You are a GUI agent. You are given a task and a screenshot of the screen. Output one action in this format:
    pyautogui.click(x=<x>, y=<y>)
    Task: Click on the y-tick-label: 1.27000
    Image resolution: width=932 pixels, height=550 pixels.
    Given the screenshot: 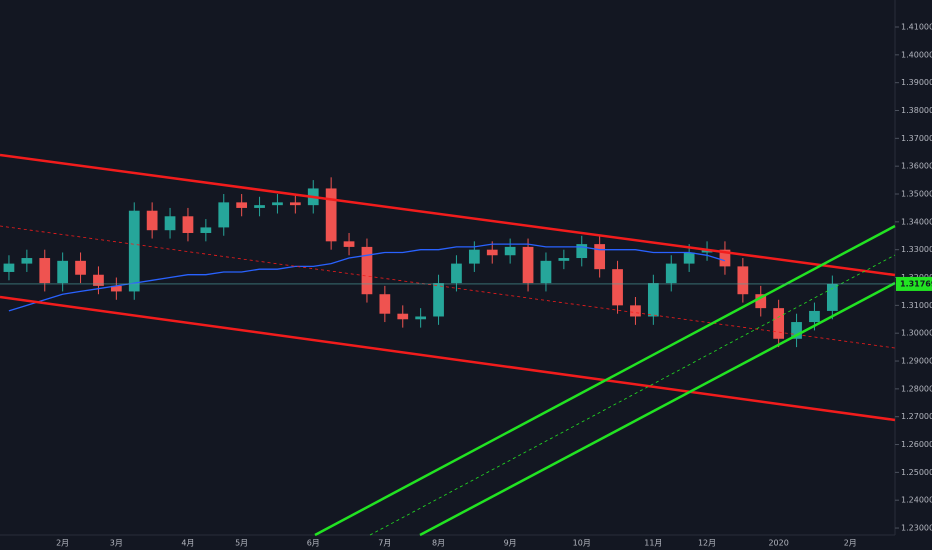 What is the action you would take?
    pyautogui.click(x=916, y=416)
    